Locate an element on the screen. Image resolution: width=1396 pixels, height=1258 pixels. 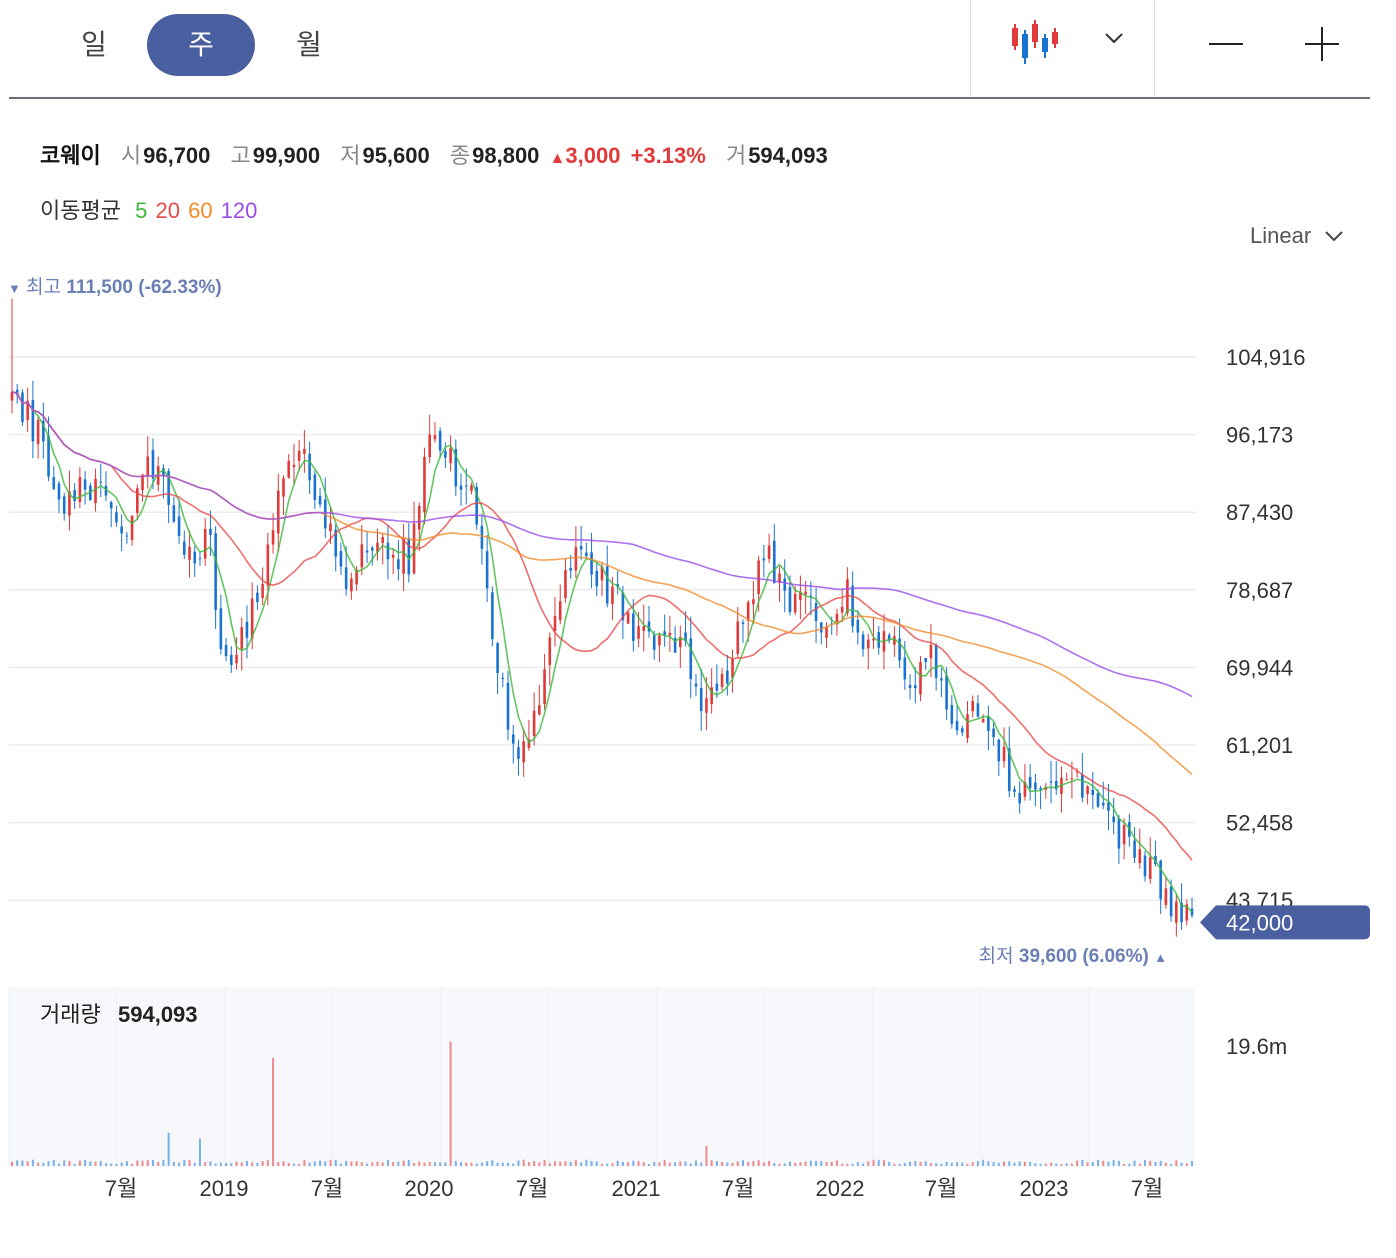
minus-icon is located at coordinates (1226, 44).